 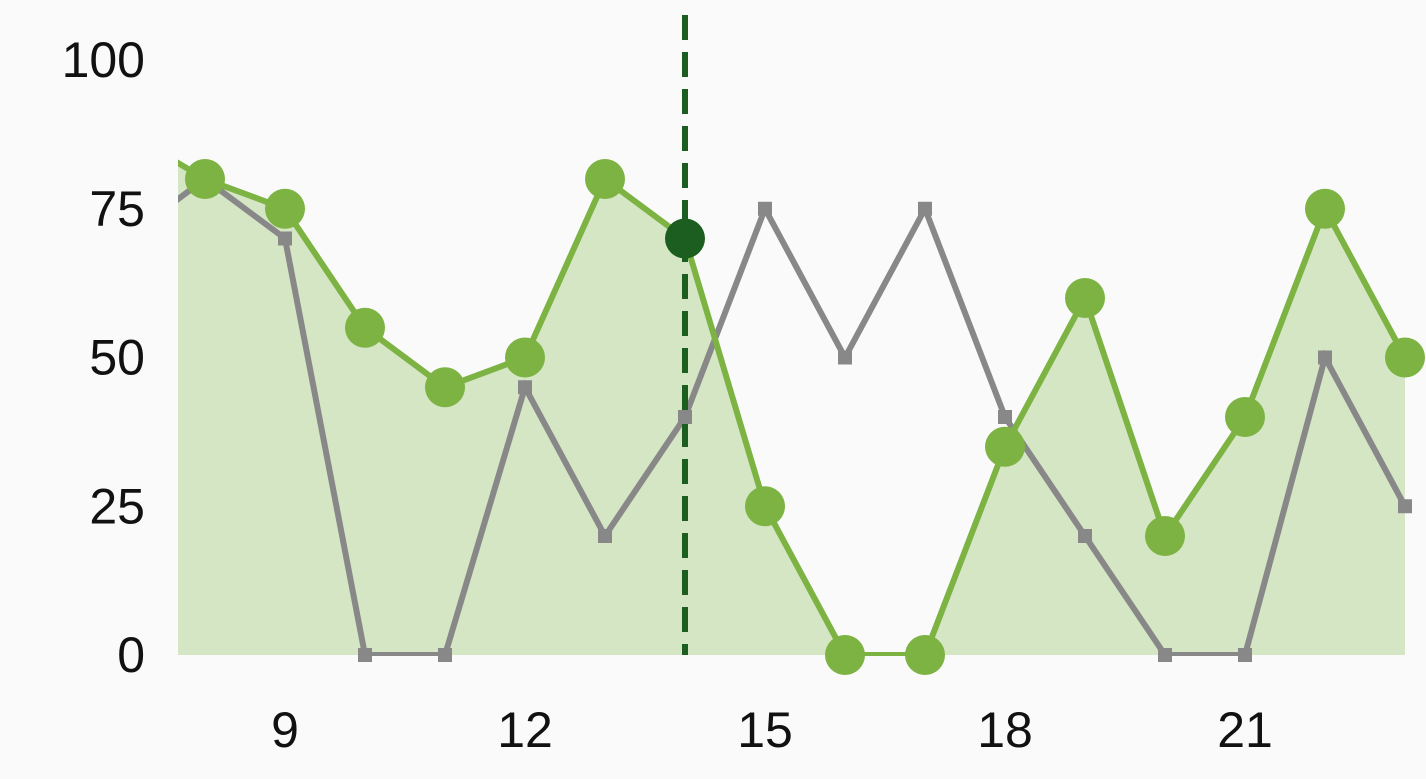 What do you see at coordinates (117, 358) in the screenshot?
I see `y-tick-label: 50` at bounding box center [117, 358].